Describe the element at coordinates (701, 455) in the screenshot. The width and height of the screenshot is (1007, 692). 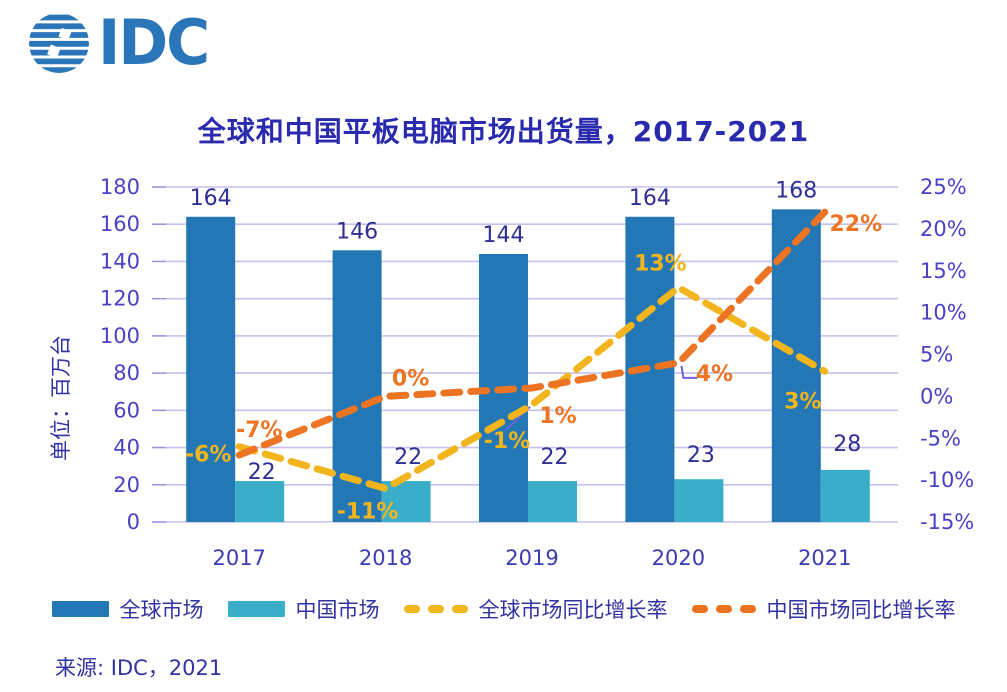
I see `bar-label-china: 23` at that location.